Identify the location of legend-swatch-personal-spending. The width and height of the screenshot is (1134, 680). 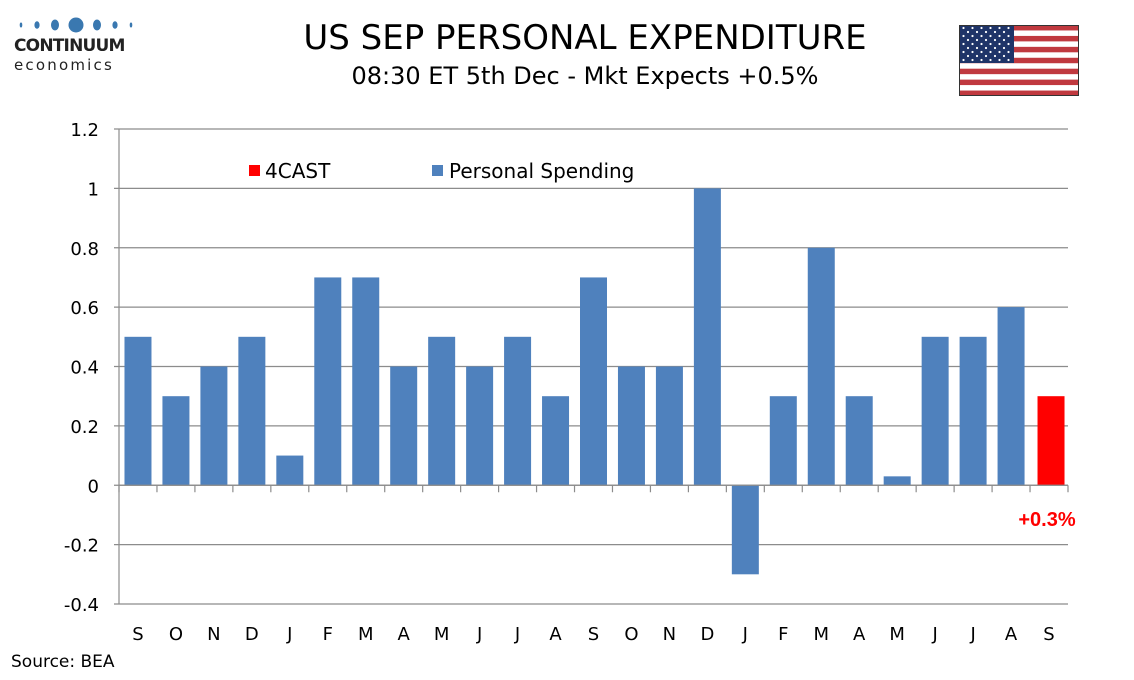
(437, 170).